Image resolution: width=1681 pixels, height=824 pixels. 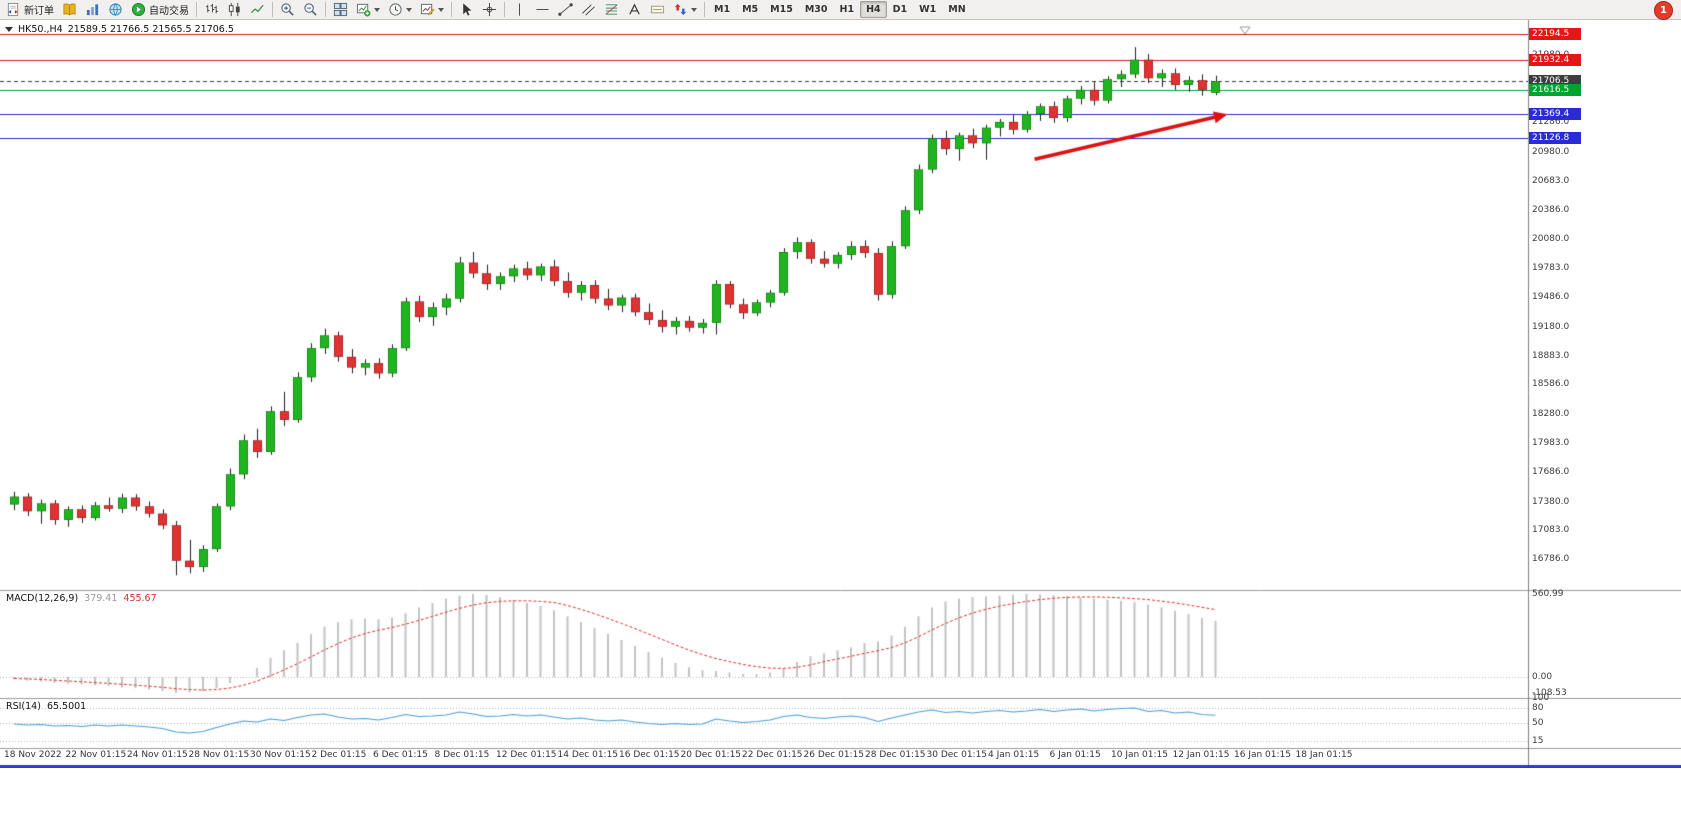 I want to click on hline-icon, so click(x=542, y=9).